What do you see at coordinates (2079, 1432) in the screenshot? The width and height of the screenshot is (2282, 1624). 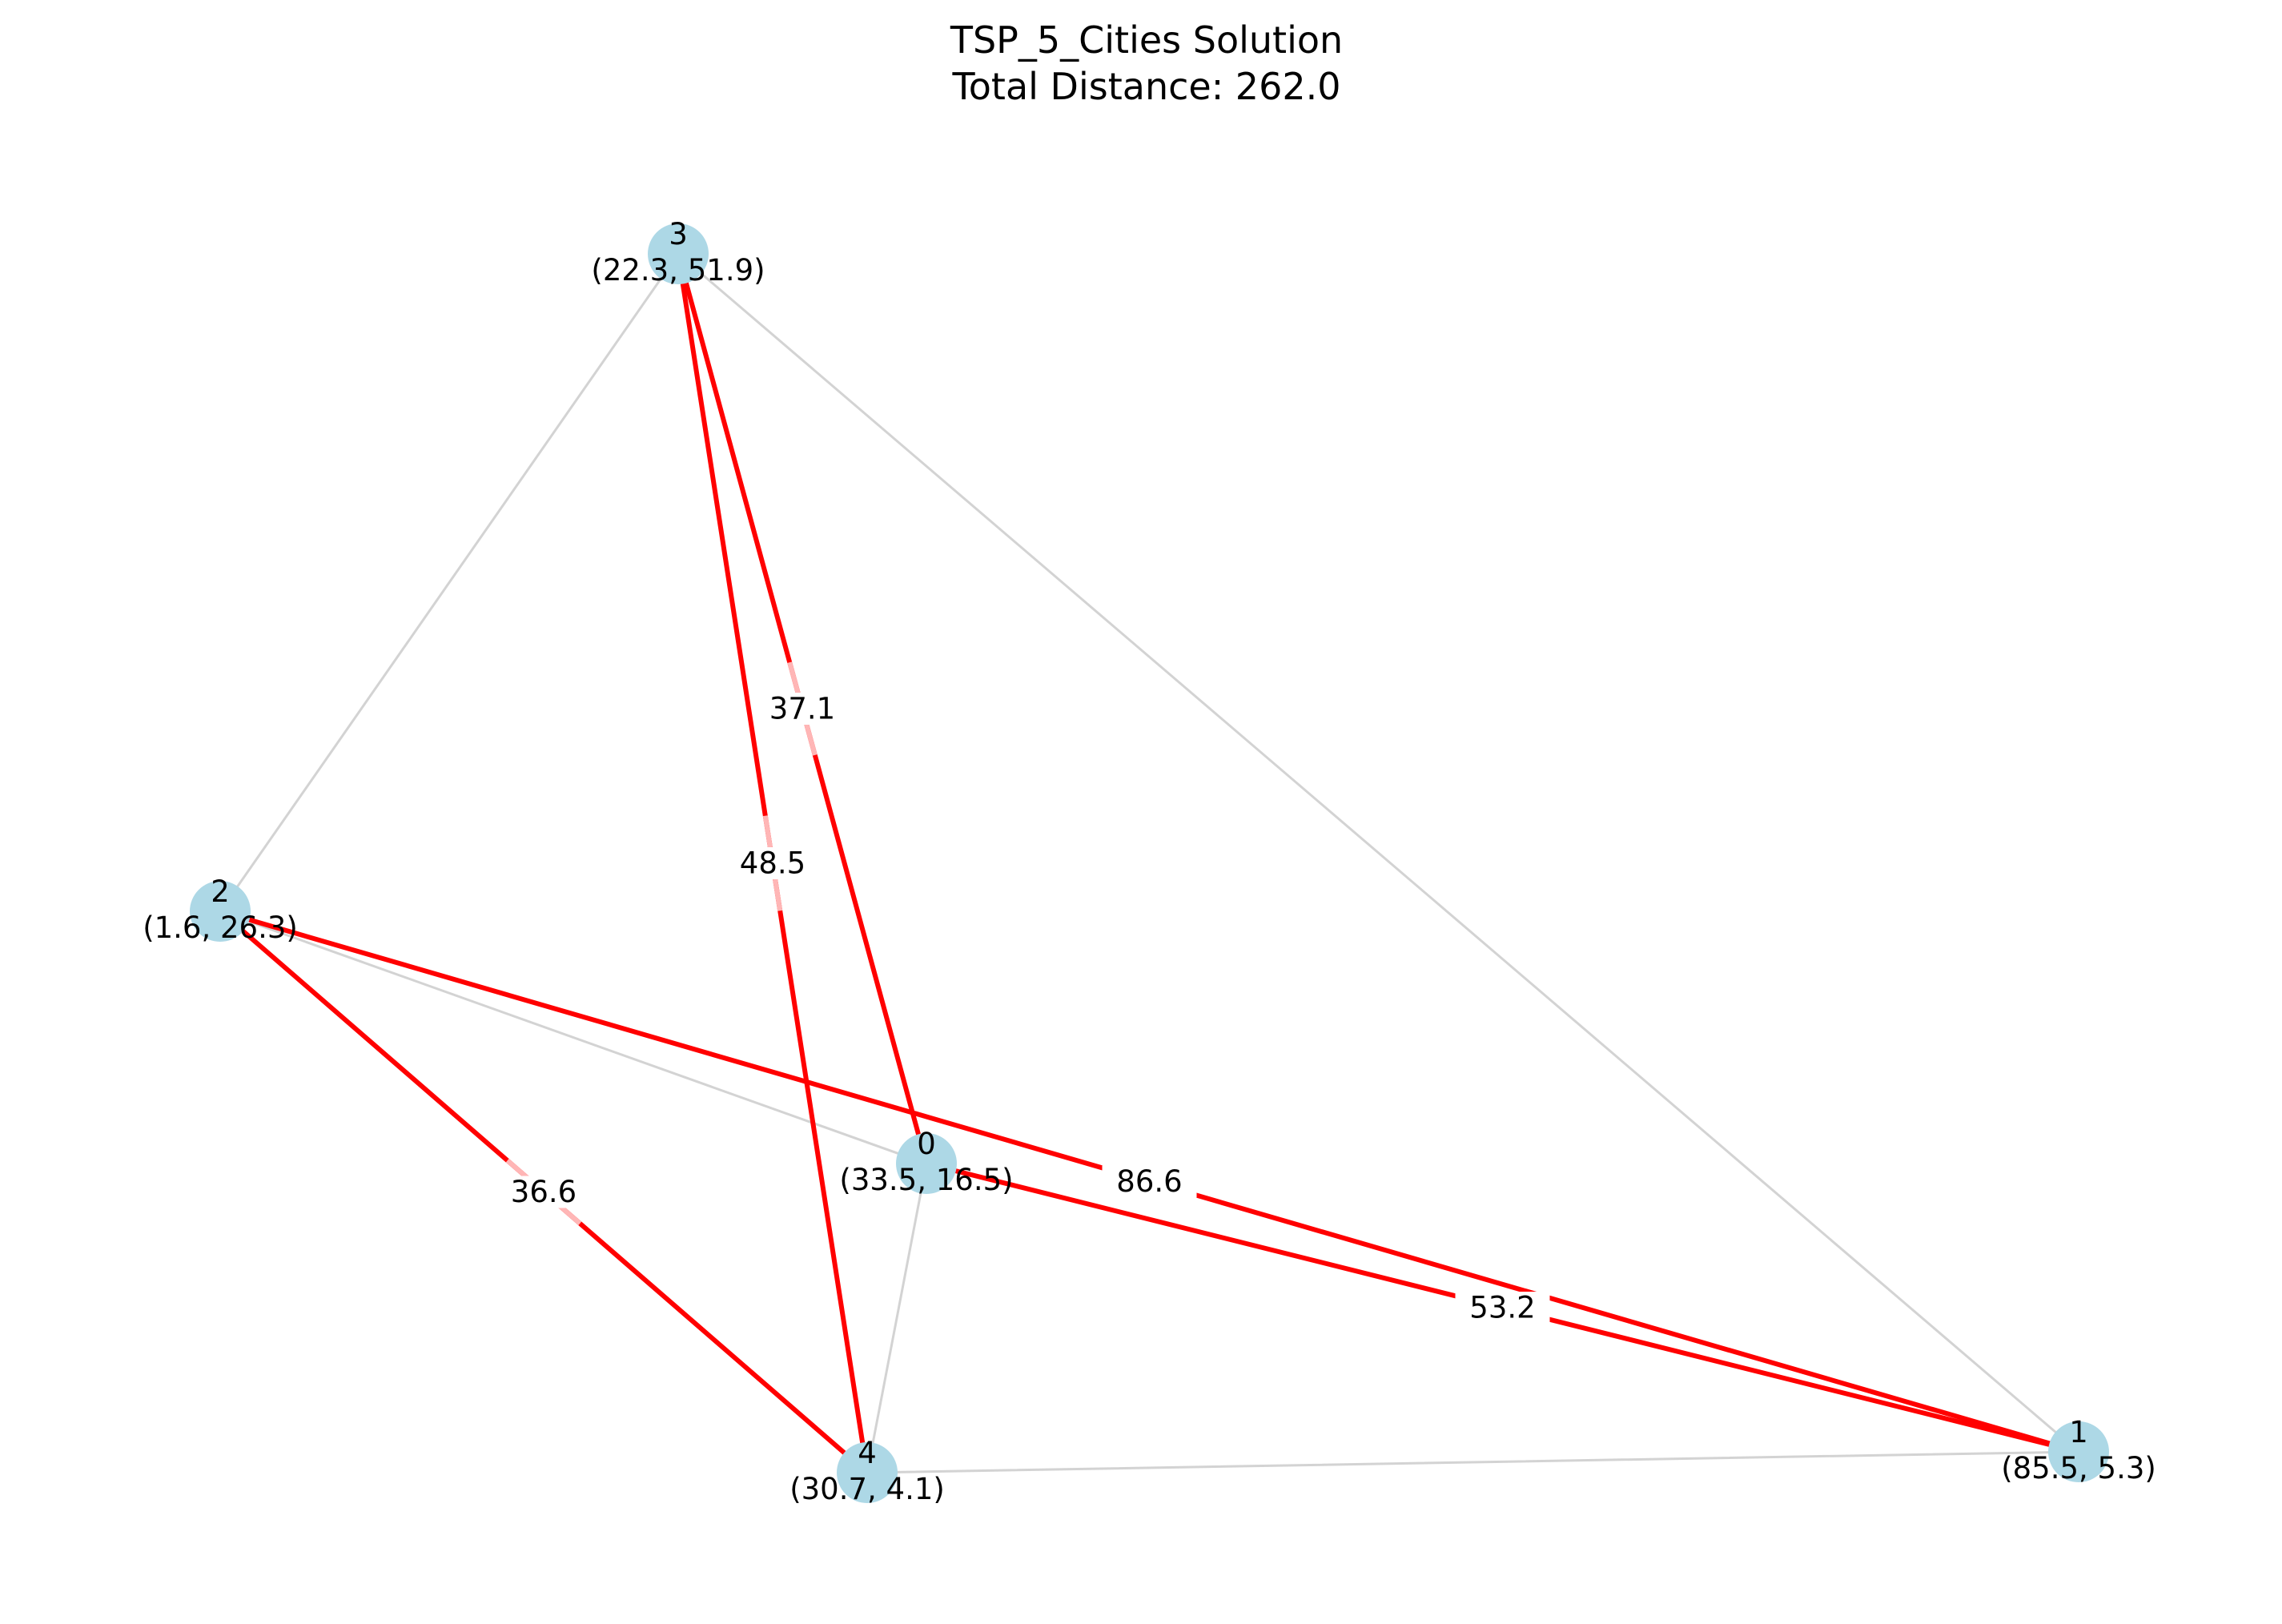 I see `city-name: 1` at bounding box center [2079, 1432].